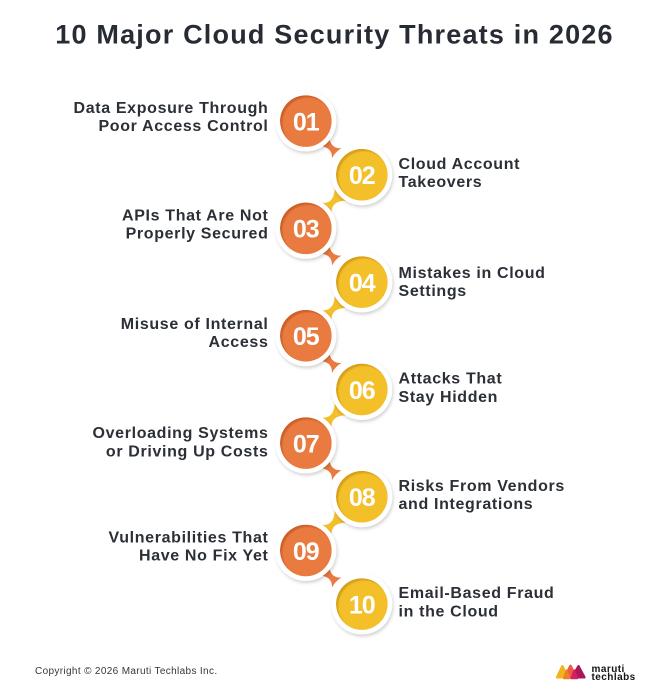 This screenshot has width=669, height=697. Describe the element at coordinates (189, 538) in the screenshot. I see `svg-text: Vulnerabilities That` at that location.